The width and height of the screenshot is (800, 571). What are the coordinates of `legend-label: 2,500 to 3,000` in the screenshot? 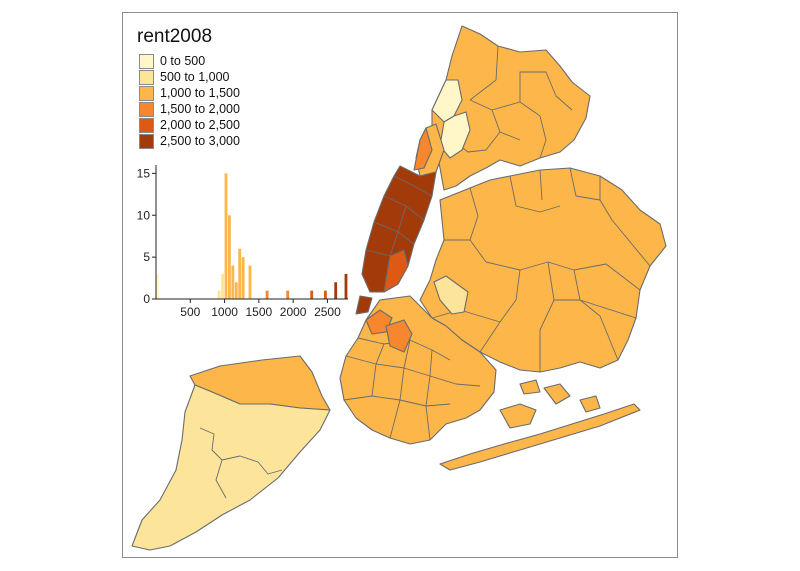 It's located at (200, 141).